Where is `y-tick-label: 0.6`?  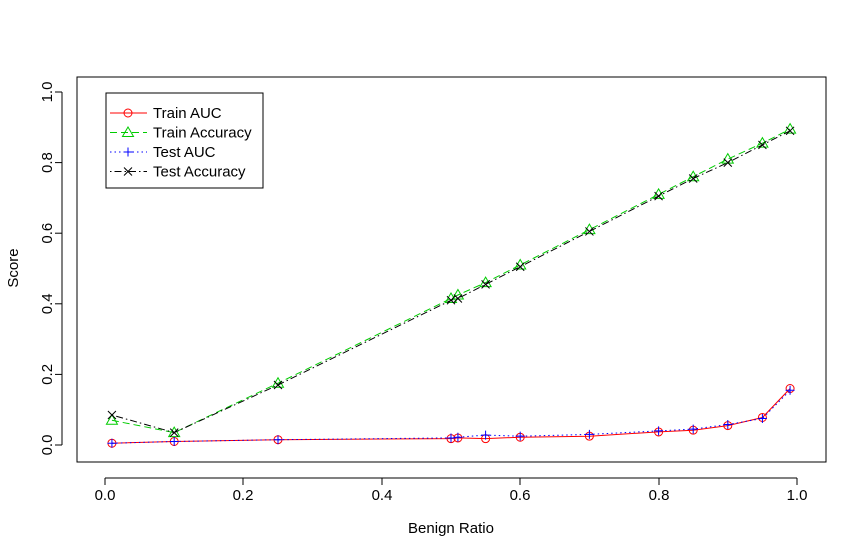 y-tick-label: 0.6 is located at coordinates (47, 233).